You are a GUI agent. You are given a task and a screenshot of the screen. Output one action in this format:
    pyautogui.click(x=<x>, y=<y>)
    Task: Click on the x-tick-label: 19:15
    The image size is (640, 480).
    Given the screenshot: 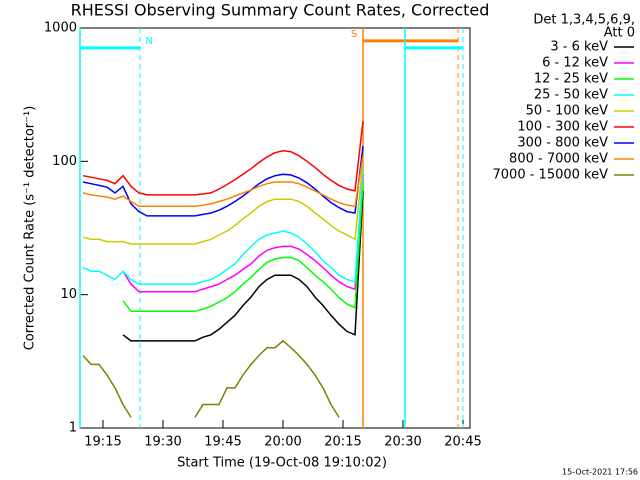 What is the action you would take?
    pyautogui.click(x=102, y=442)
    